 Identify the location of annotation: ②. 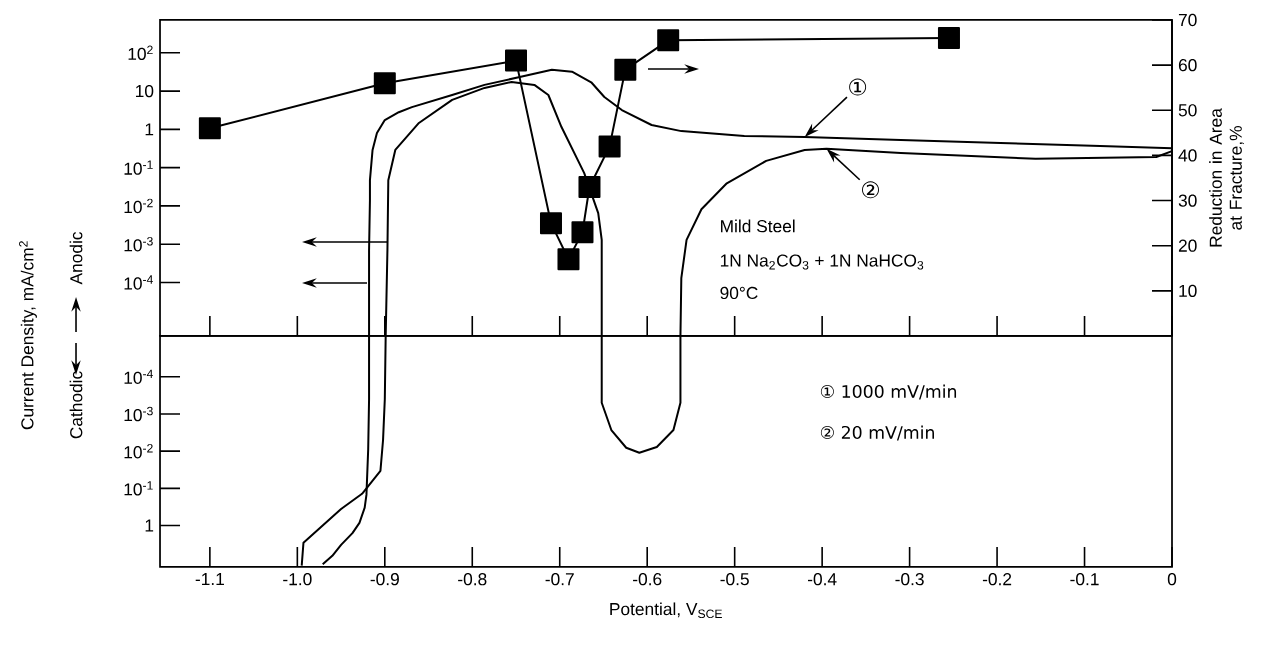
(870, 190).